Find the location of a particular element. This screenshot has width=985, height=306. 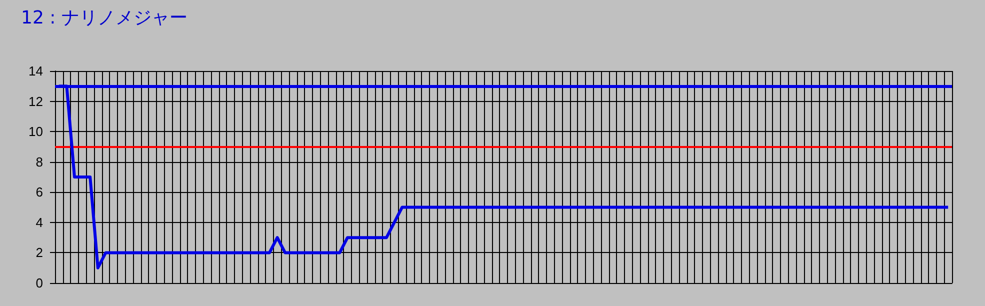

y-tick-label: 12 is located at coordinates (35, 101).